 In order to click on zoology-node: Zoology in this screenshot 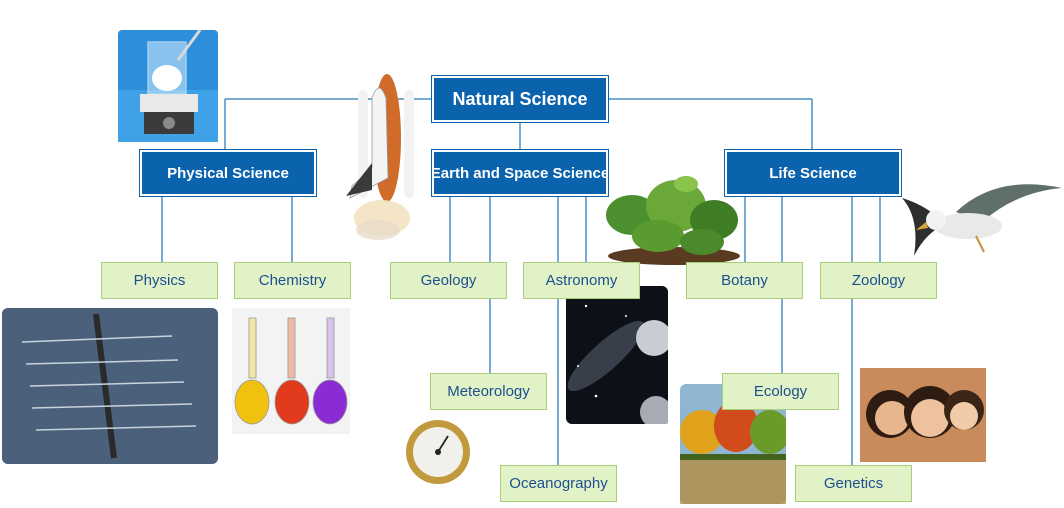, I will do `click(878, 280)`.